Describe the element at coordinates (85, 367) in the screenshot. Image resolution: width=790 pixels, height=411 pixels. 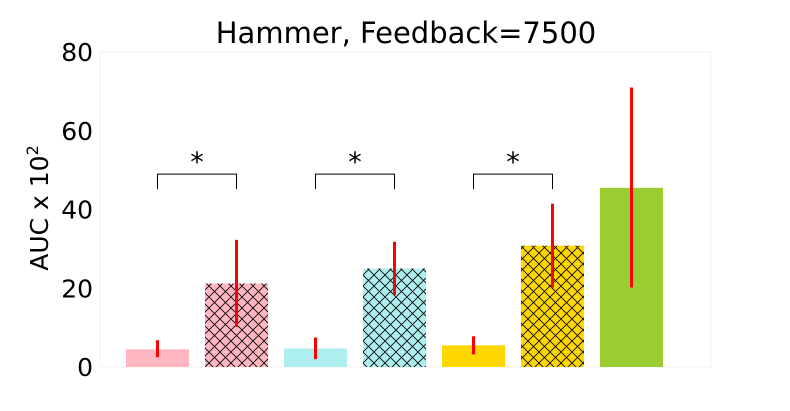
I see `y-tick-label: 0` at that location.